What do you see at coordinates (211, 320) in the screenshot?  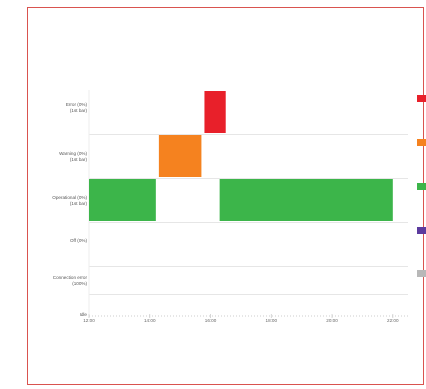 I see `x-tick-label: 16:00` at bounding box center [211, 320].